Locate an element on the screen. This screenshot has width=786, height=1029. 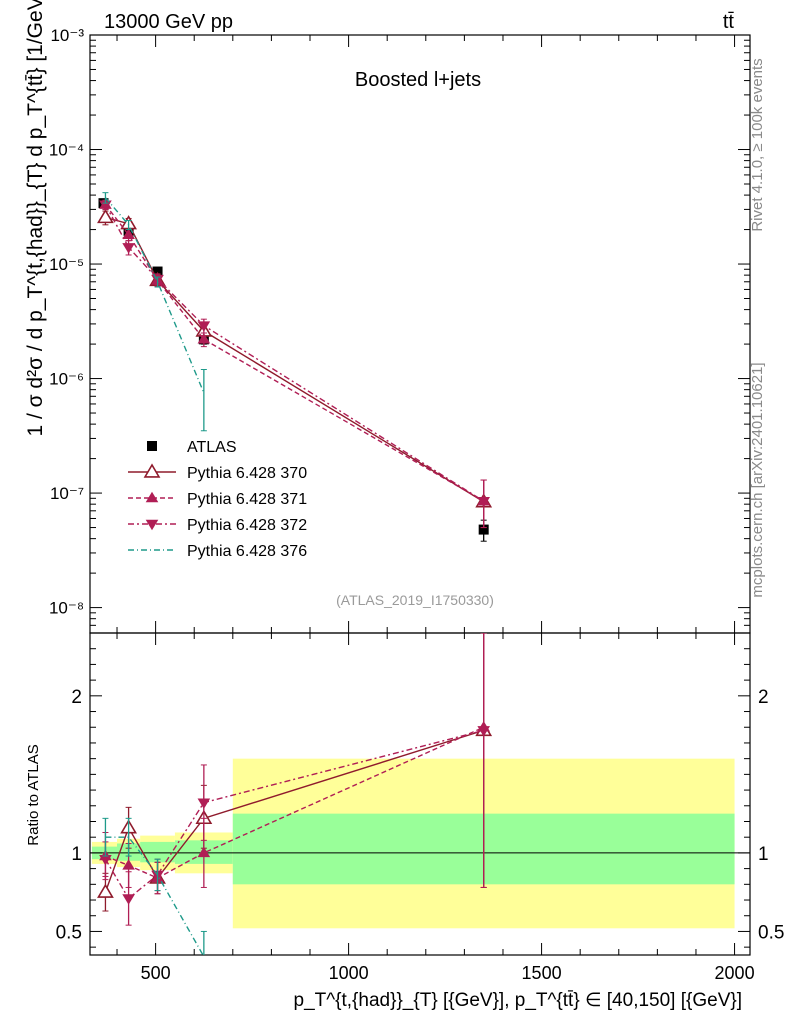
y-tick-label: 10⁻⁶ is located at coordinates (66, 379).